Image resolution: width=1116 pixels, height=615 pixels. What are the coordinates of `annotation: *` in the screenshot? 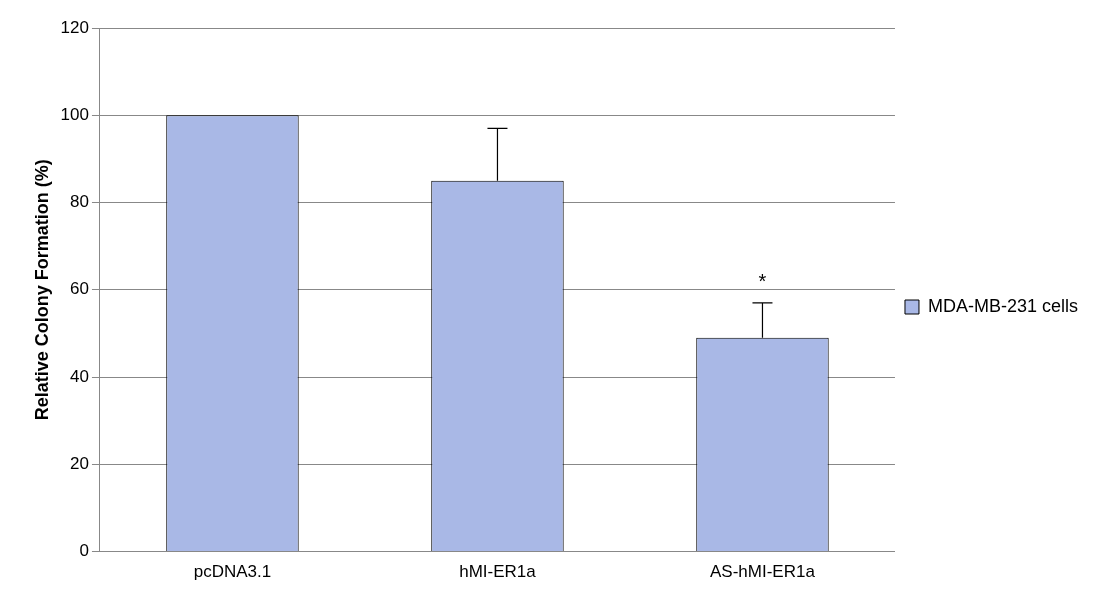 It's located at (762, 281).